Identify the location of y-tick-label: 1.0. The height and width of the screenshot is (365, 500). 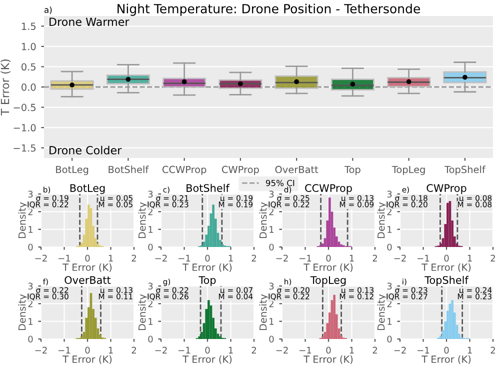
(29, 46).